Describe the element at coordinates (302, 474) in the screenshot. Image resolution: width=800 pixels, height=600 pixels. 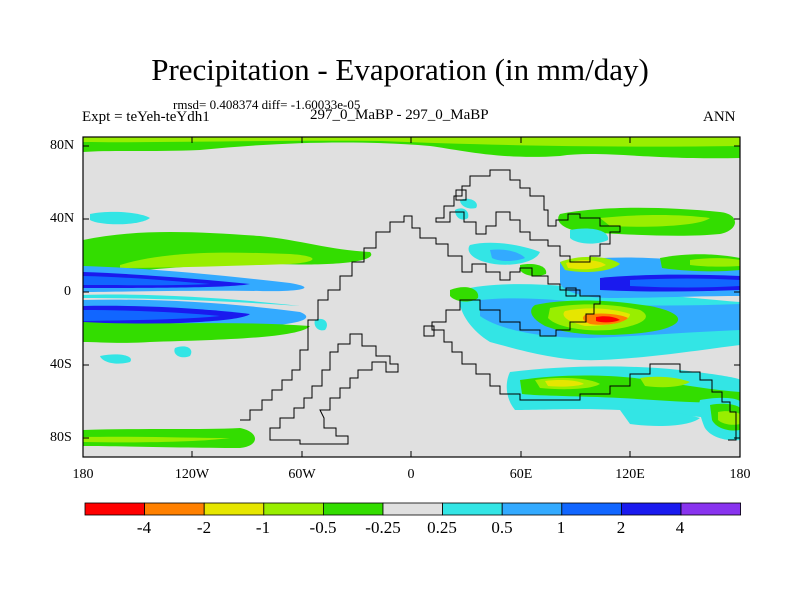
I see `lon-label: 60W` at that location.